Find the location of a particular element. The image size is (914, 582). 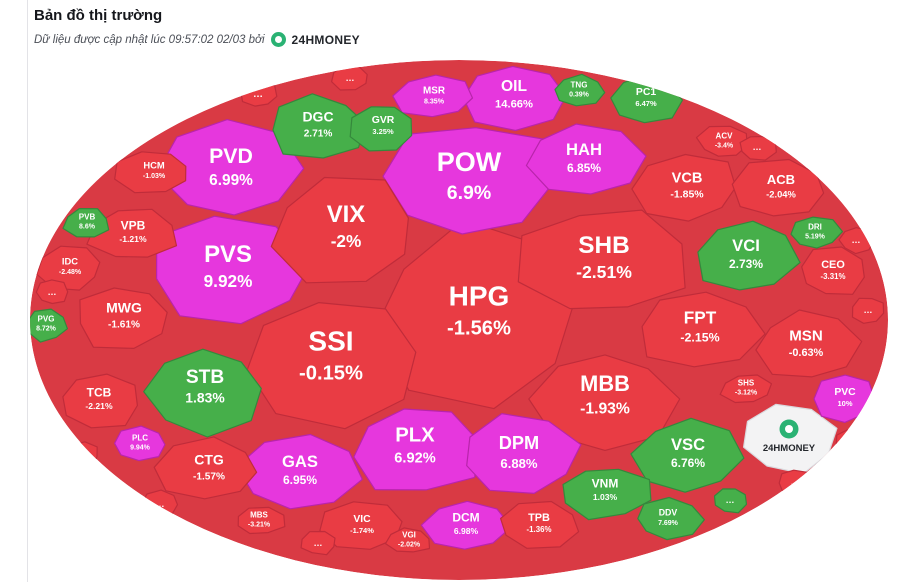

map-cell-ticker: HPG is located at coordinates (479, 296).